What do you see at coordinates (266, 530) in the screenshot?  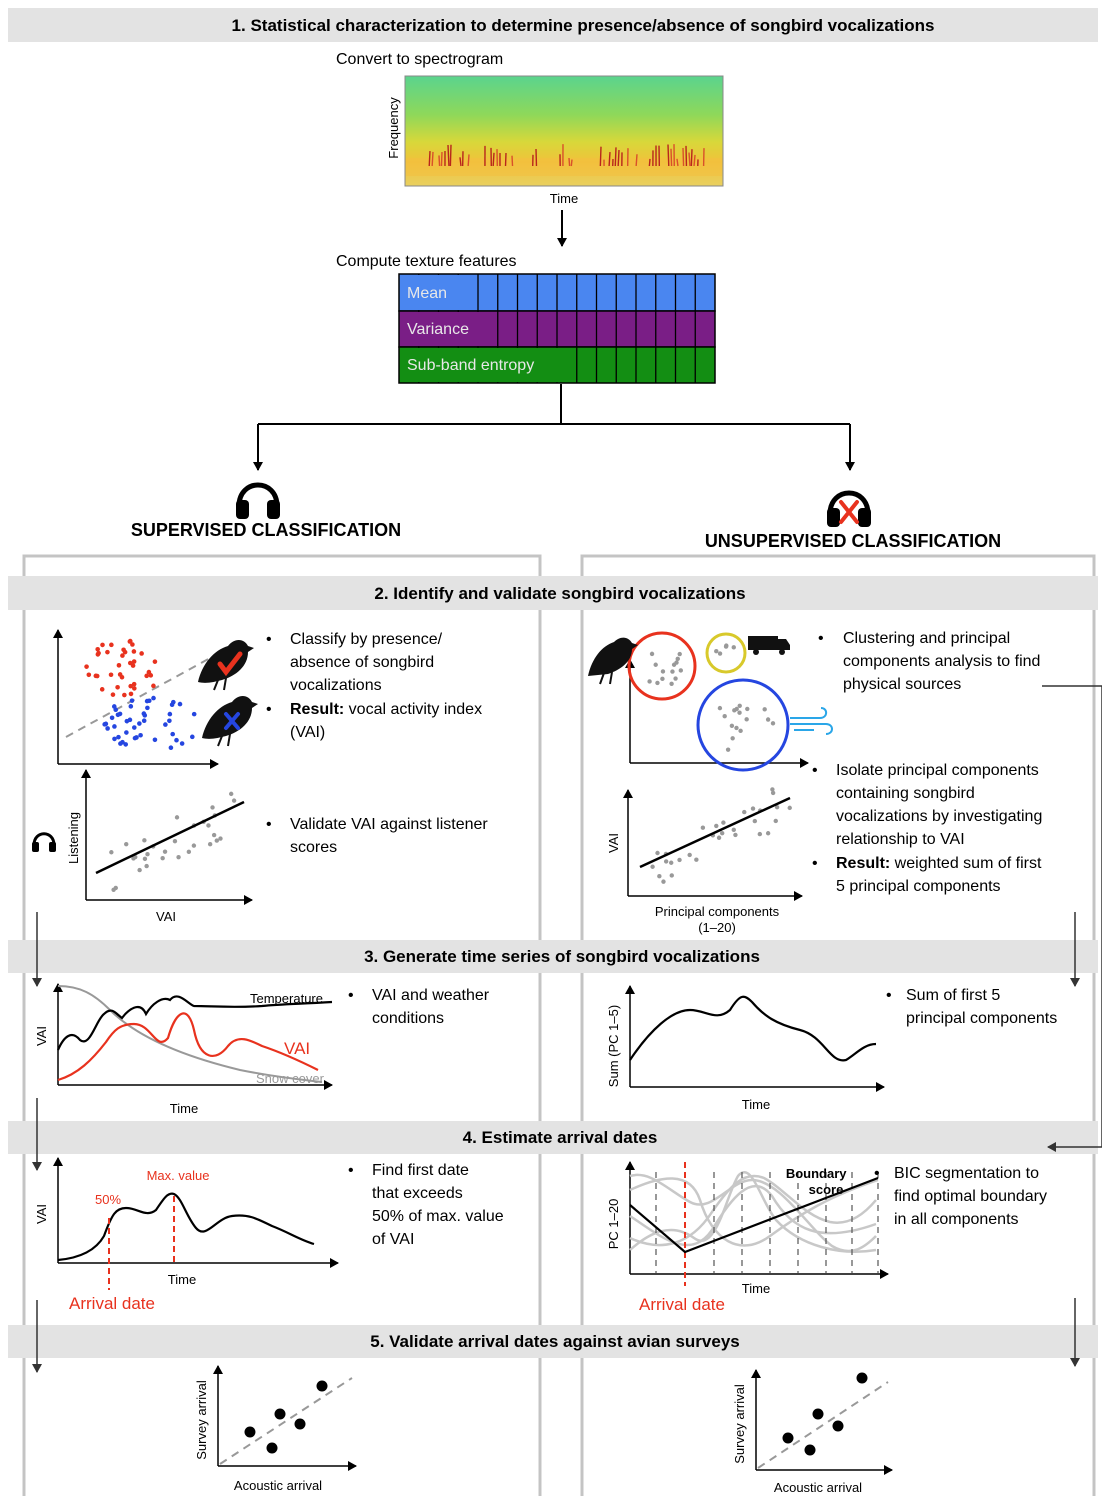 I see `supervised-title: SUPERVISED CLASSIFICATION` at bounding box center [266, 530].